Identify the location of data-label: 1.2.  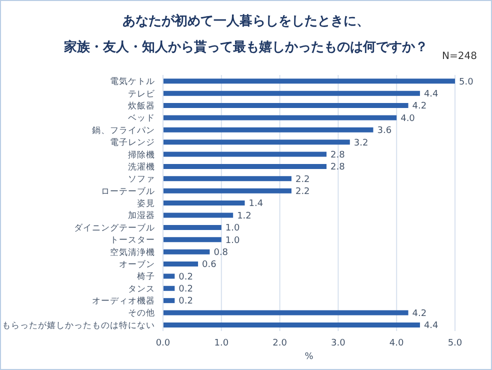
(244, 216).